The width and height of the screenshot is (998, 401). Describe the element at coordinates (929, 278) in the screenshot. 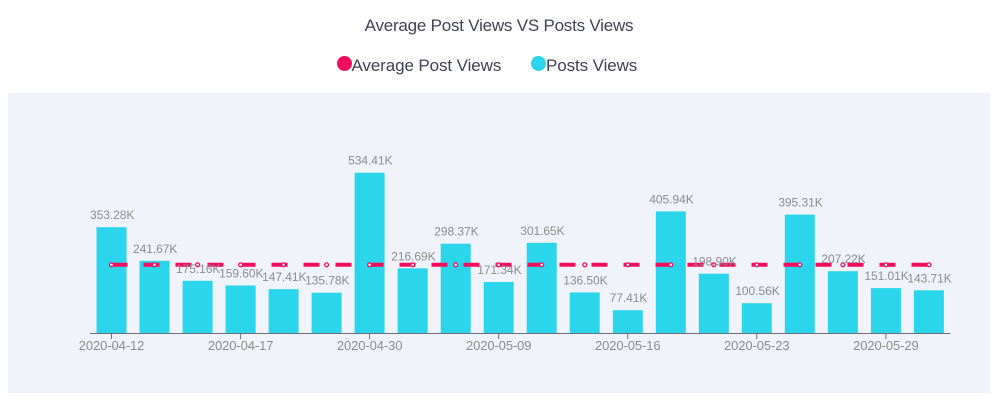

I see `svg-text: 143.71K` at that location.